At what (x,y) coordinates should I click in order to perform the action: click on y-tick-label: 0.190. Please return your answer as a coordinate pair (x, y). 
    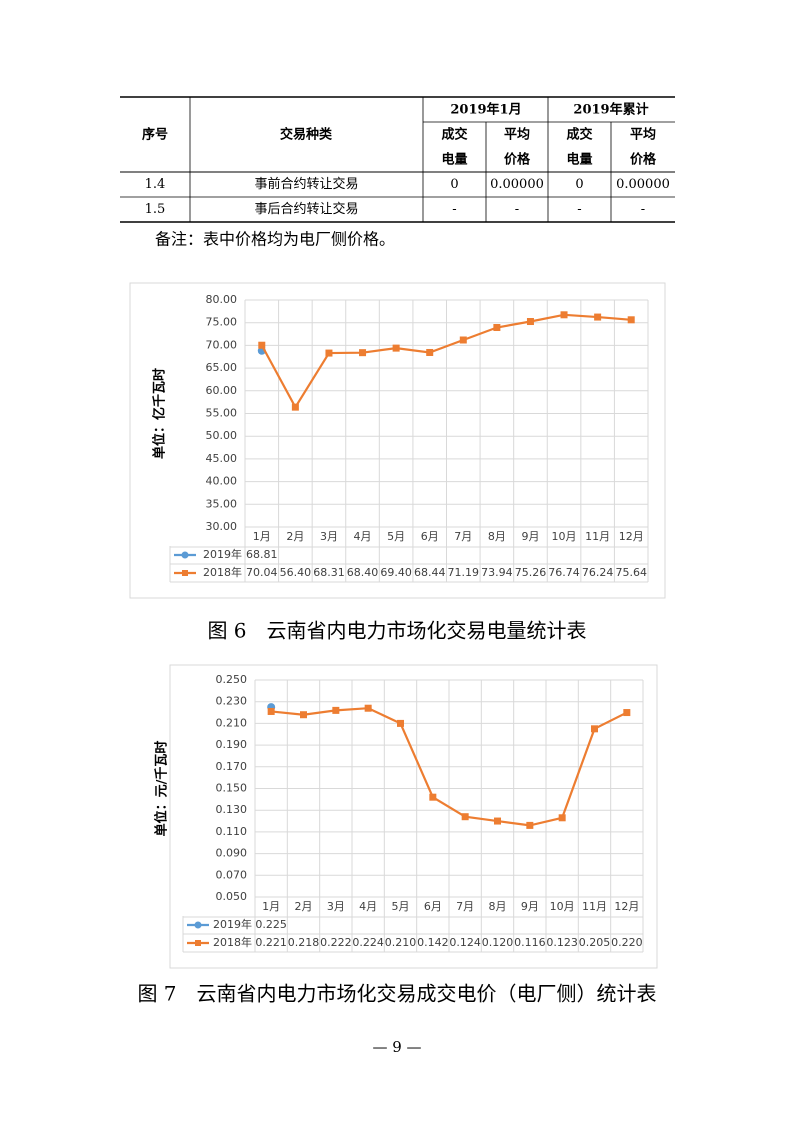
    Looking at the image, I should click on (232, 744).